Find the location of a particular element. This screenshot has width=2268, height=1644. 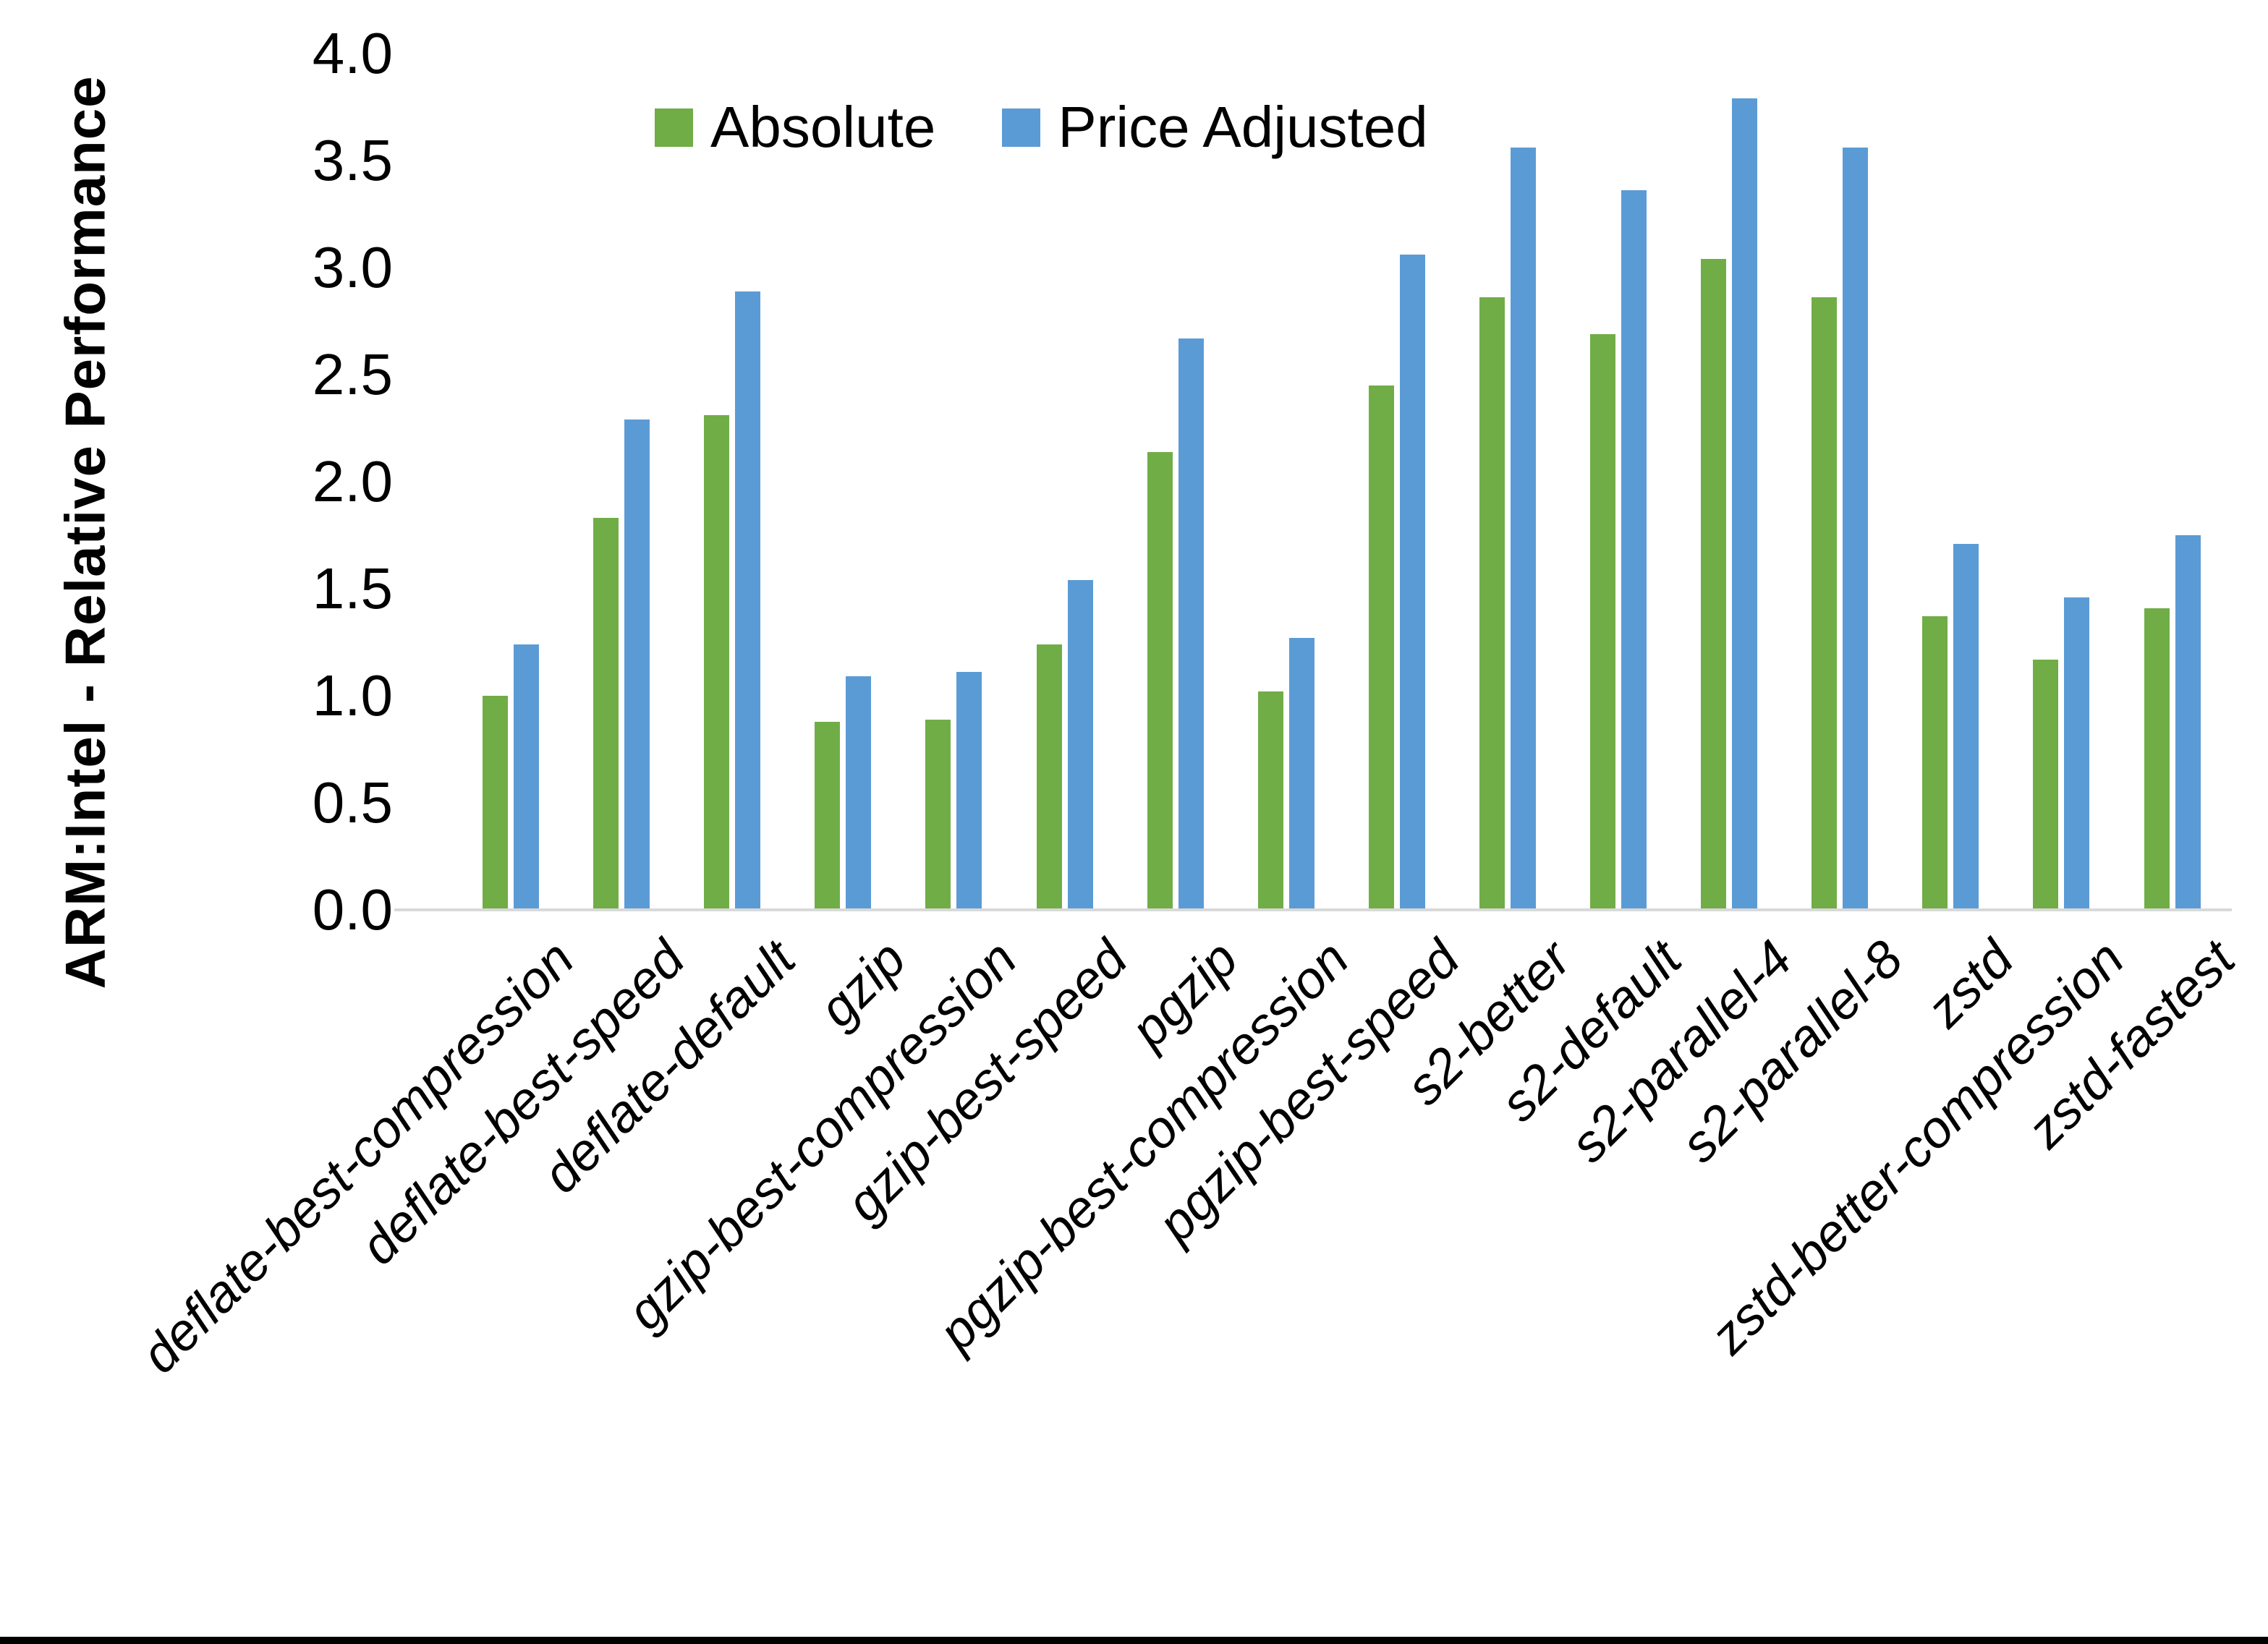

y-tick-label-2.5: 2.5 is located at coordinates (352, 374).